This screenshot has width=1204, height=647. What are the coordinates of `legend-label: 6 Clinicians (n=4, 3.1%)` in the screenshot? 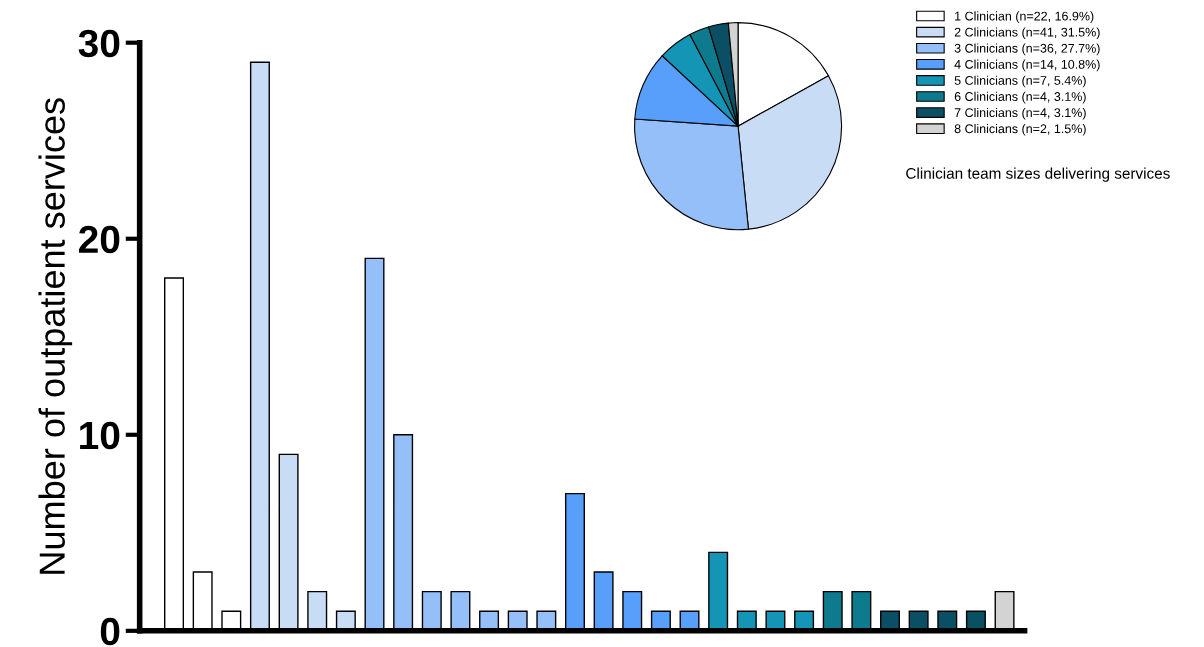 It's located at (1020, 97).